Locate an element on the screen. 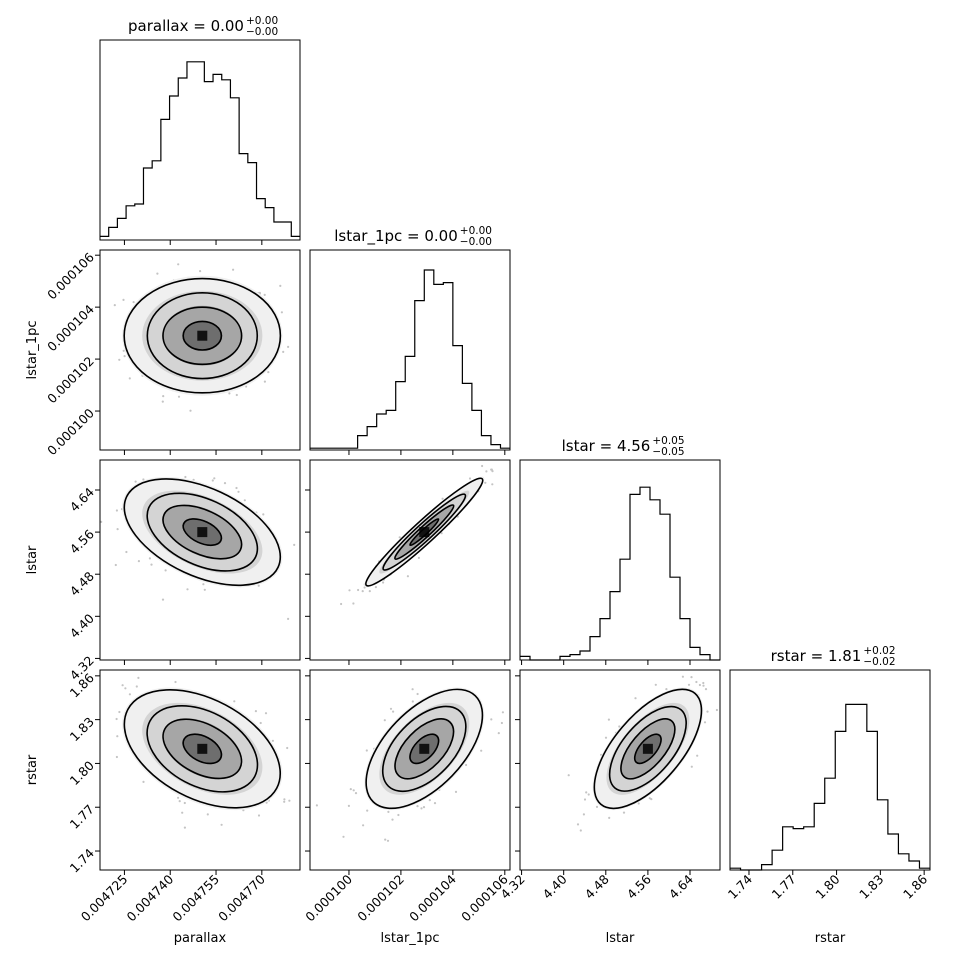  y-tick-label: 0.000102 is located at coordinates (70, 379).